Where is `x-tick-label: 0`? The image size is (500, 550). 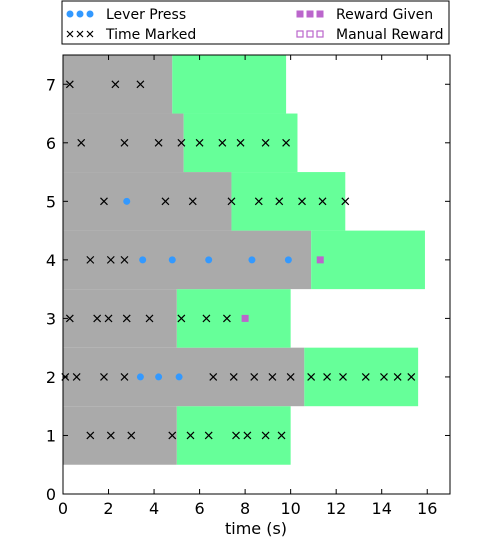
x-tick-label: 0 is located at coordinates (63, 508).